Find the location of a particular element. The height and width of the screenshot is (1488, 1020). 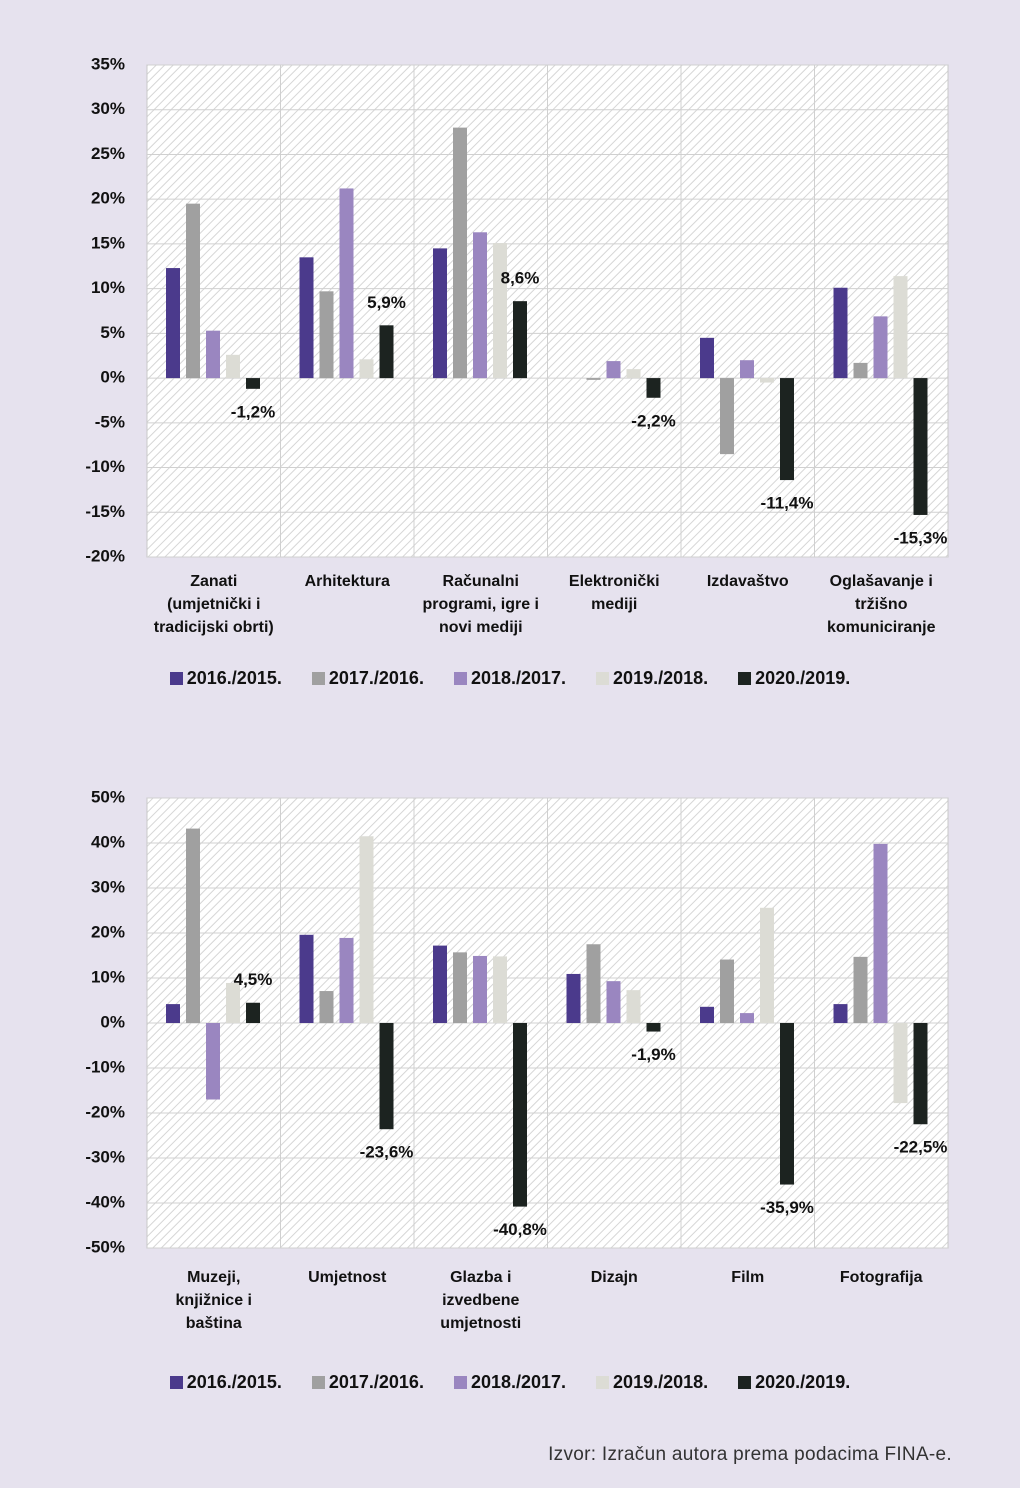

data-label: -15,3% is located at coordinates (921, 537).